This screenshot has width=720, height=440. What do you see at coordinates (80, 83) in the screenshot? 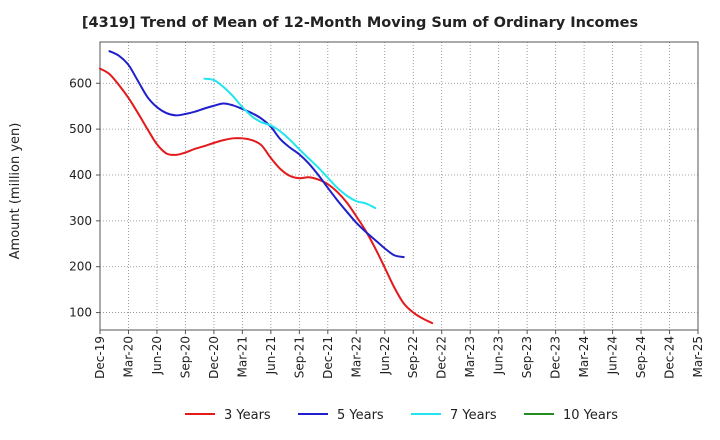
I see `y-tick-label: 600` at bounding box center [80, 83].